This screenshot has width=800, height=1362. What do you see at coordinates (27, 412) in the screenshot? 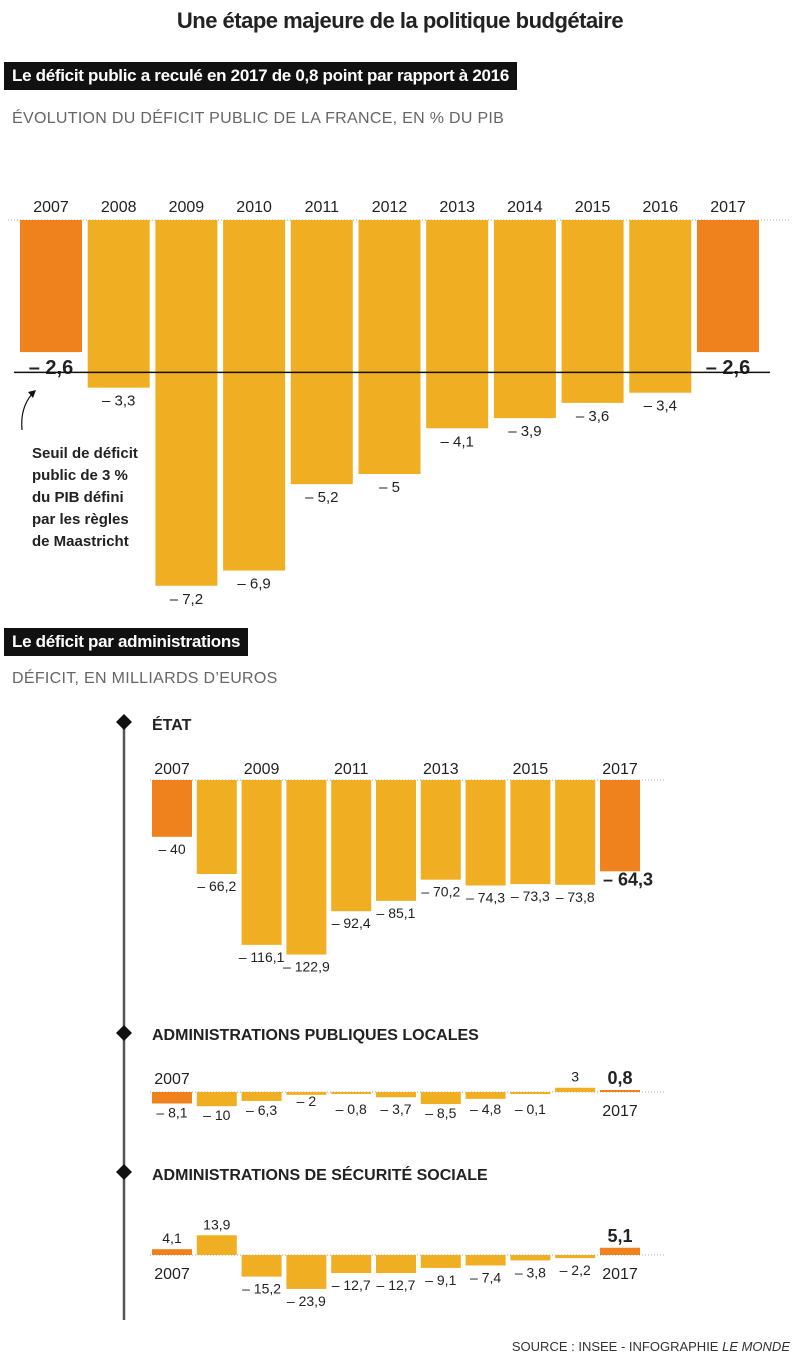
I see `arrow-icon` at bounding box center [27, 412].